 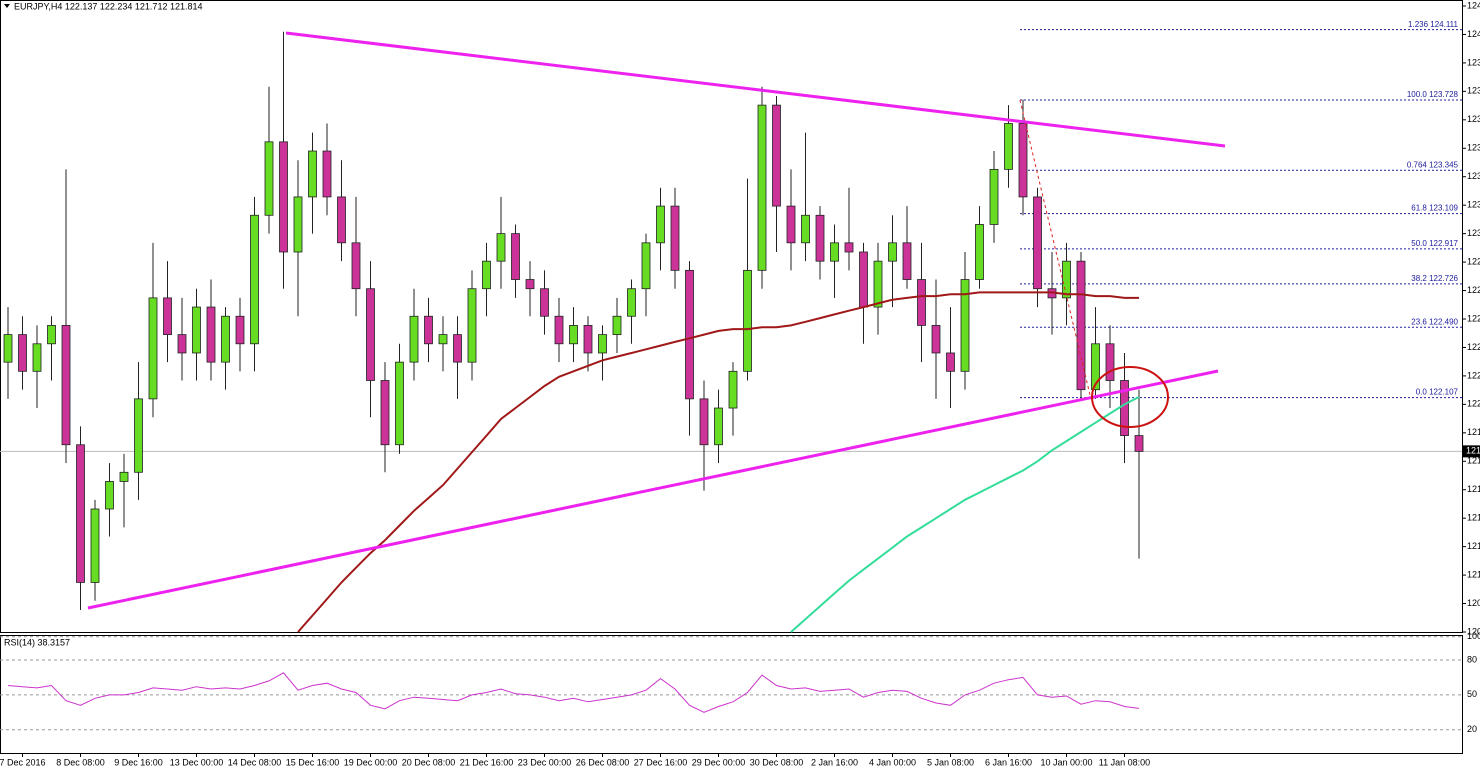 What do you see at coordinates (1124, 762) in the screenshot?
I see `x-tick-label: 11 Jan 08:00` at bounding box center [1124, 762].